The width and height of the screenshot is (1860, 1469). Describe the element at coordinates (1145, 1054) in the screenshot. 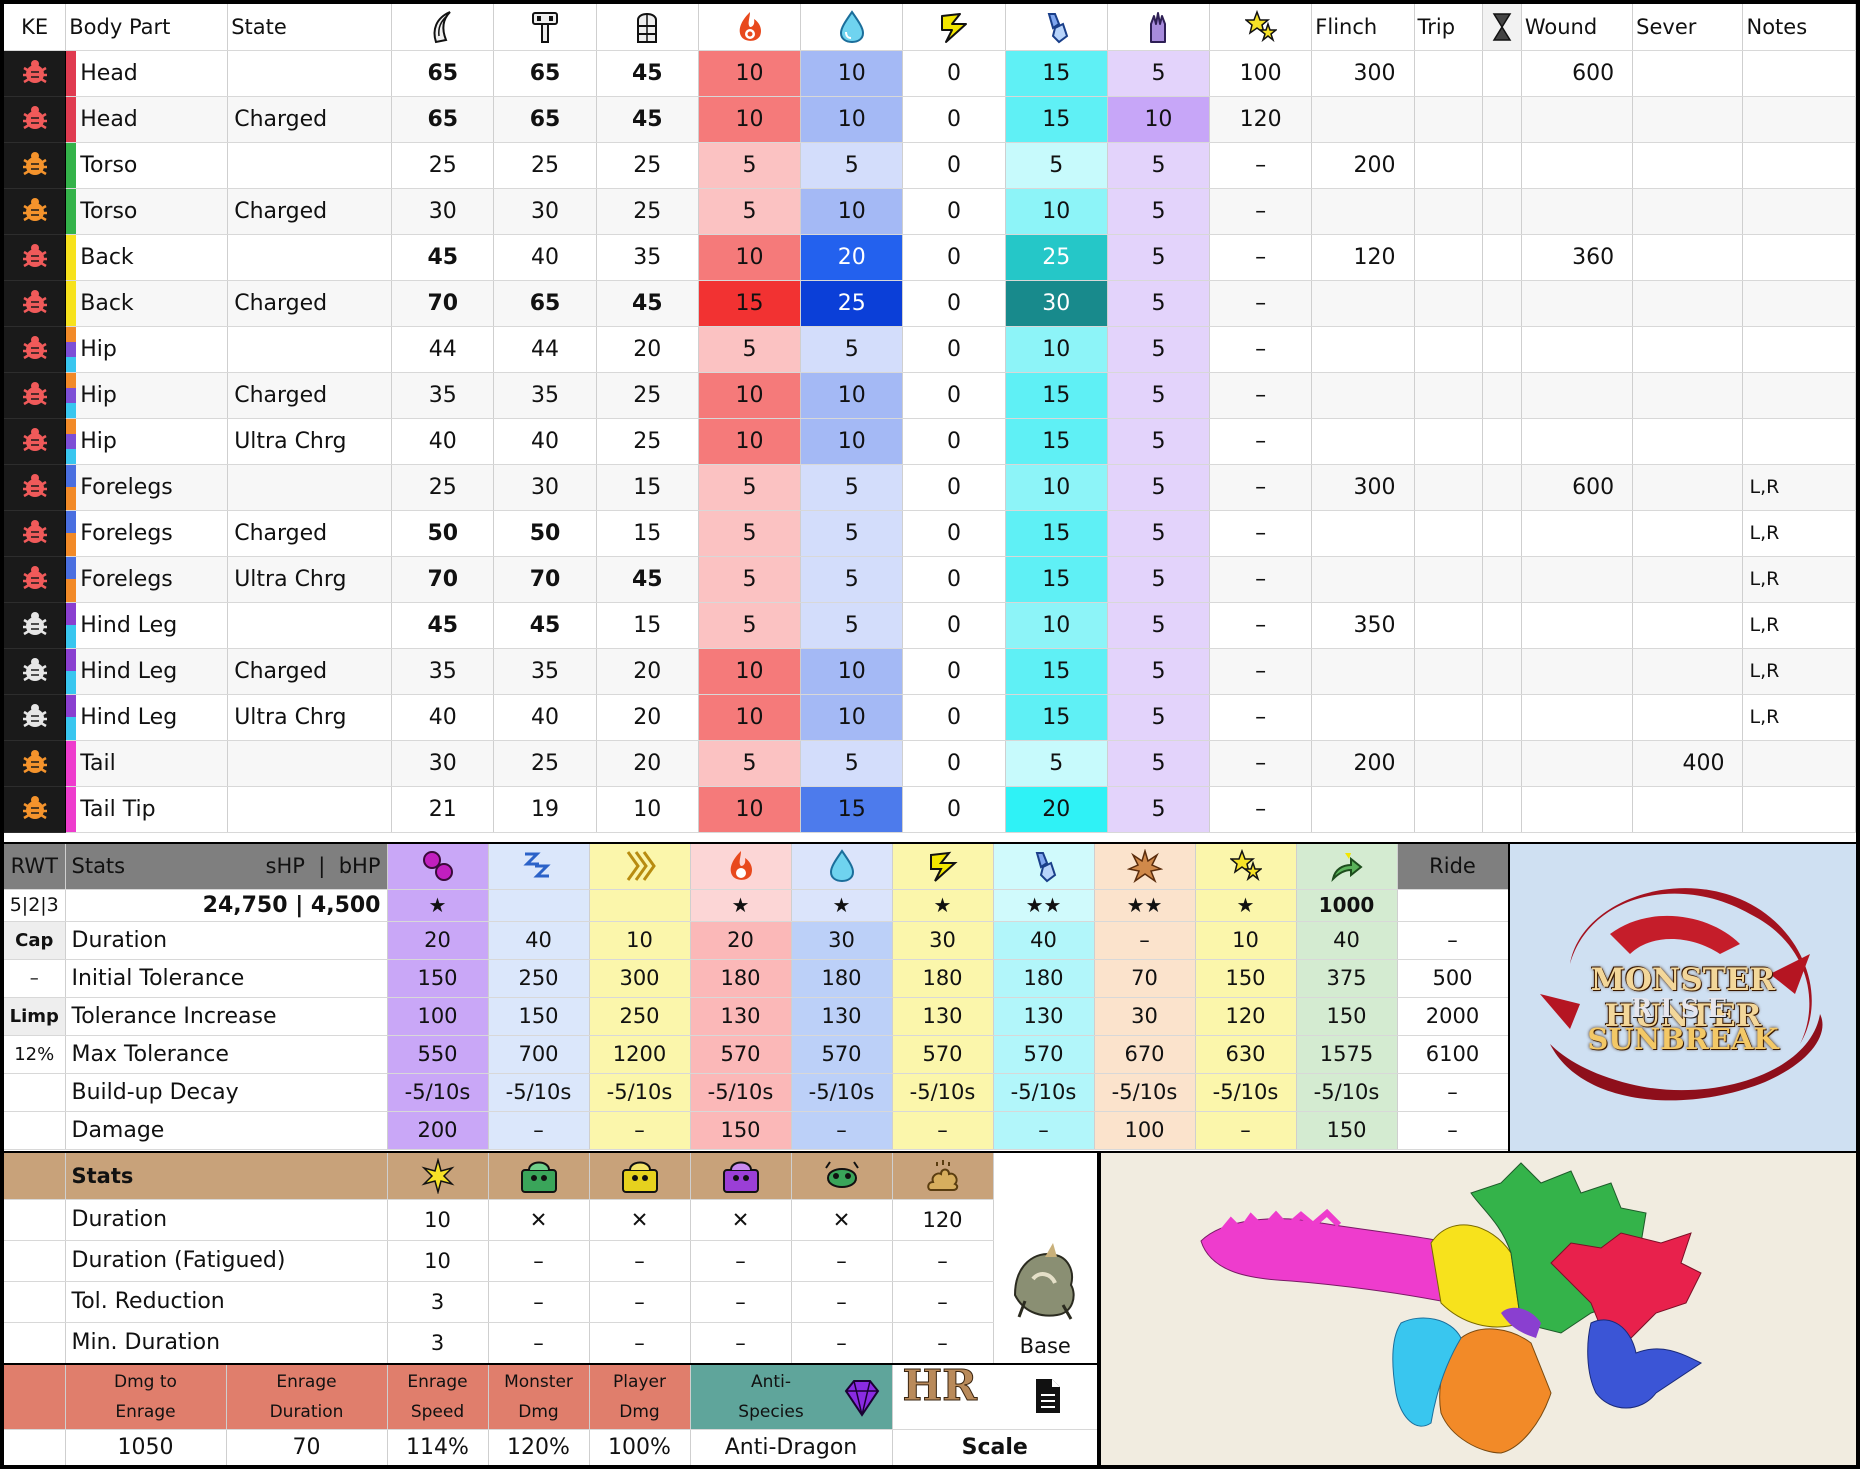

I see `status-value: 670` at that location.